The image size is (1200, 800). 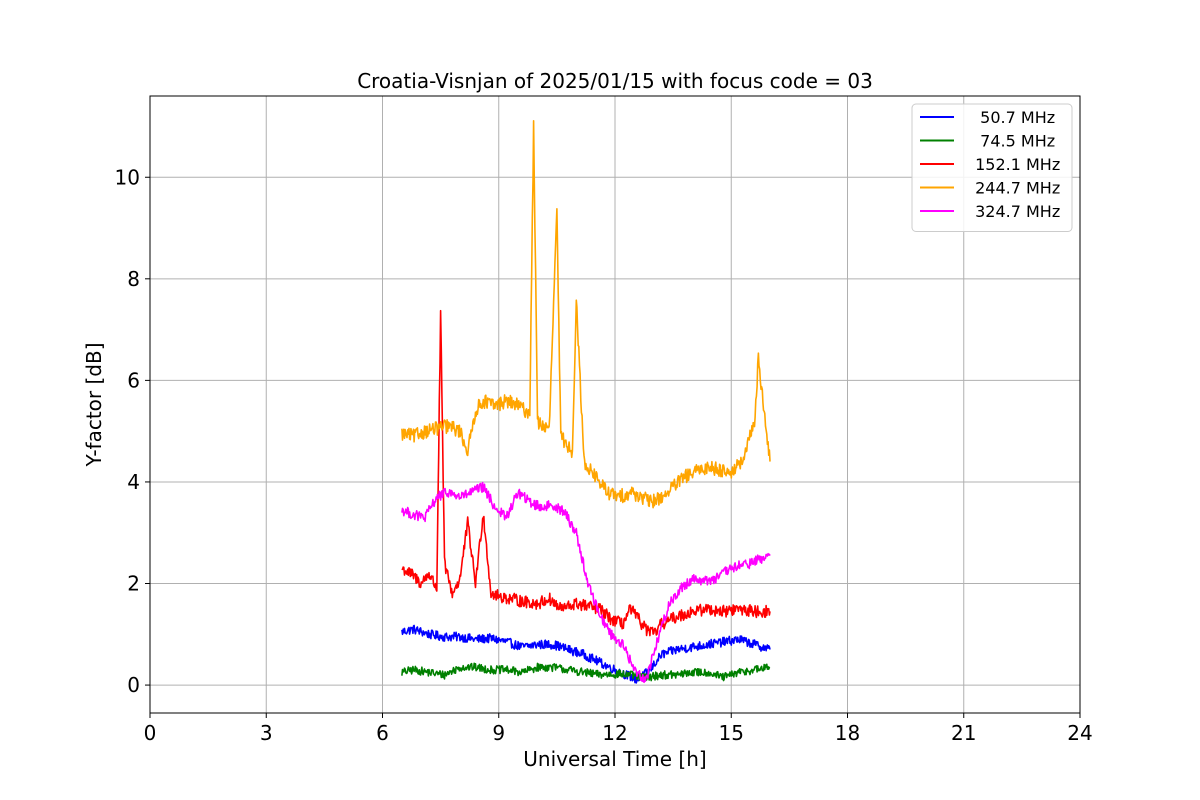 I want to click on y-tick-label: 8, so click(x=133, y=279).